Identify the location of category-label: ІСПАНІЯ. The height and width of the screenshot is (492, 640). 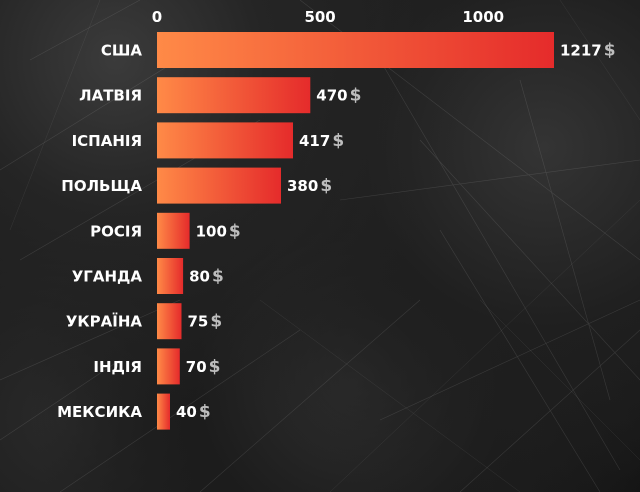
(107, 141).